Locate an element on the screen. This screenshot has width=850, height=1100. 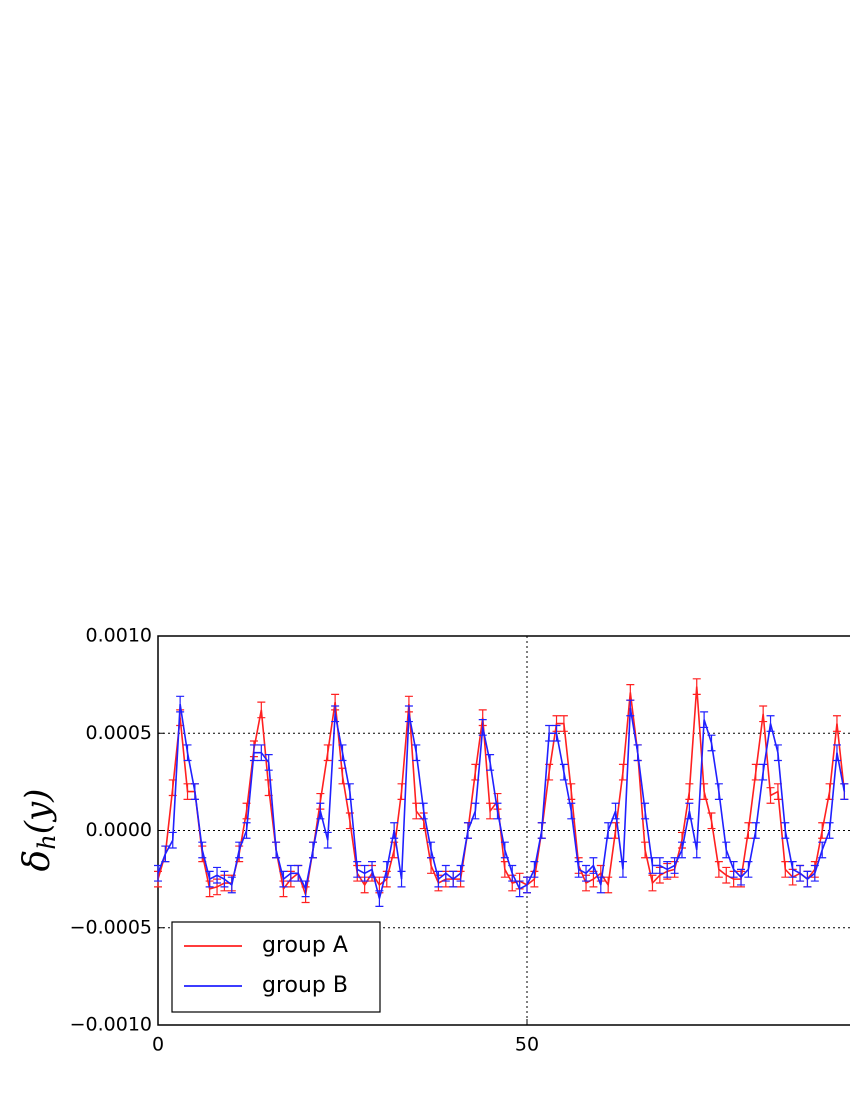
legend-label: group A is located at coordinates (305, 945).